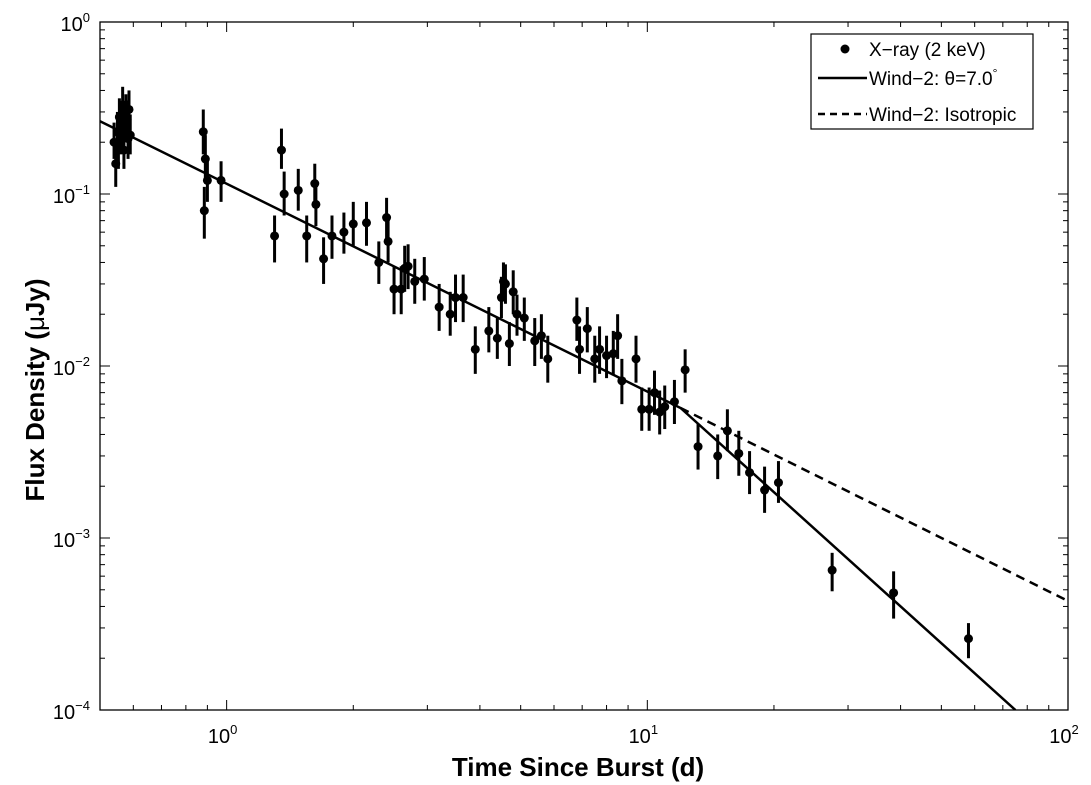  What do you see at coordinates (71, 711) in the screenshot?
I see `y-tick-label: 10⁻⁴` at bounding box center [71, 711].